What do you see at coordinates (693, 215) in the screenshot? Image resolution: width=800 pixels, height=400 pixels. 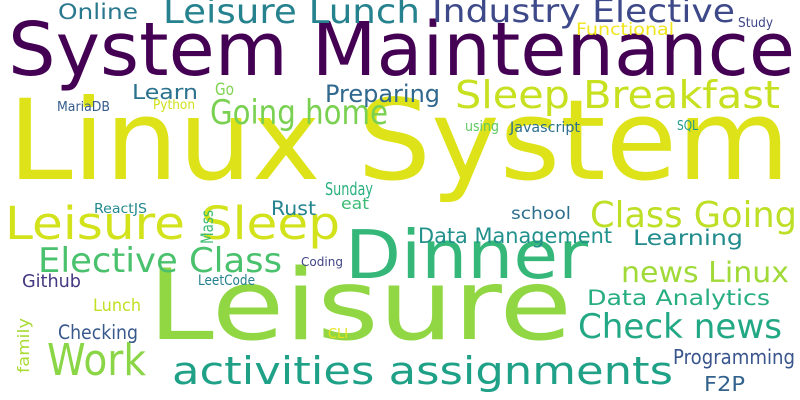 I see `word-class-going: Class Going` at bounding box center [693, 215].